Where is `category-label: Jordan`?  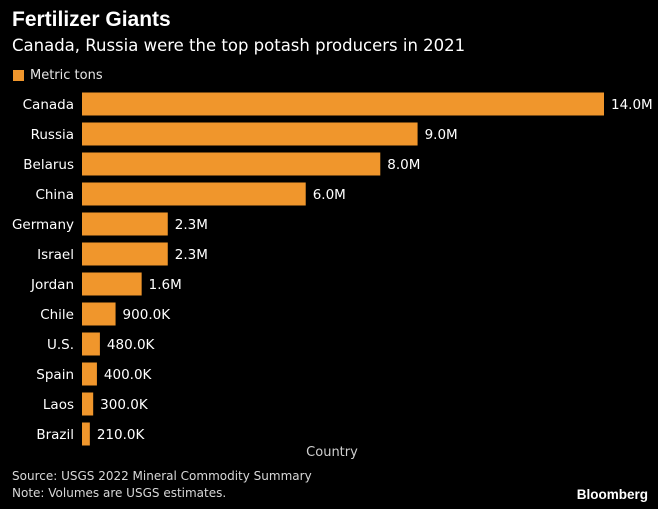
category-label: Jordan is located at coordinates (52, 285).